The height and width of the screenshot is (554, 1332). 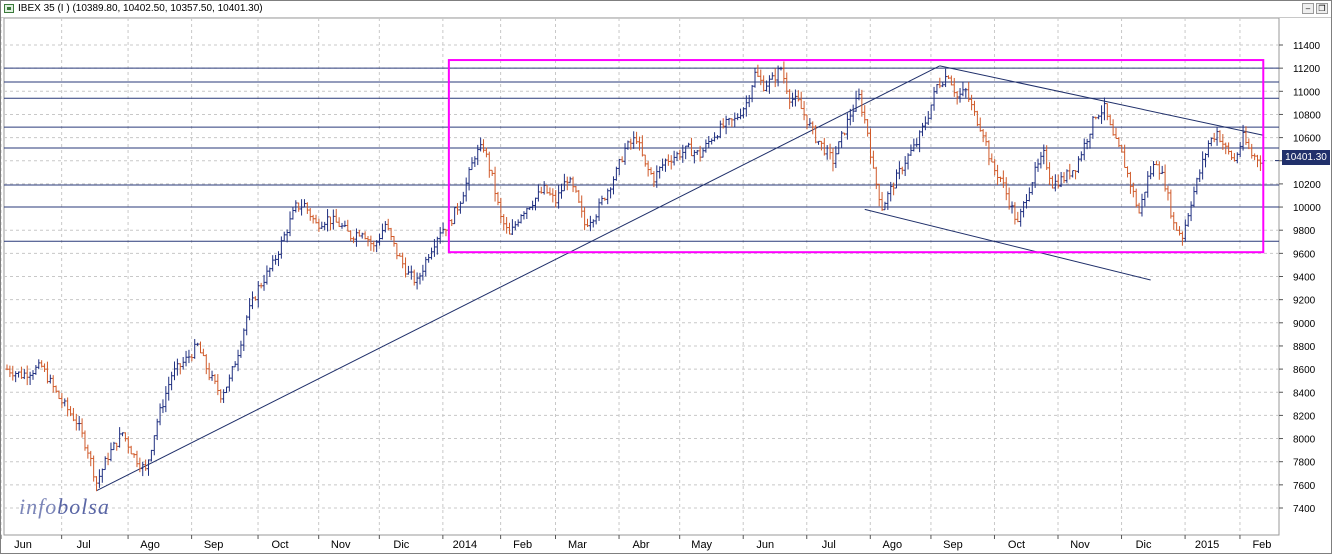 What do you see at coordinates (1307, 92) in the screenshot?
I see `y-tick-label: 11000` at bounding box center [1307, 92].